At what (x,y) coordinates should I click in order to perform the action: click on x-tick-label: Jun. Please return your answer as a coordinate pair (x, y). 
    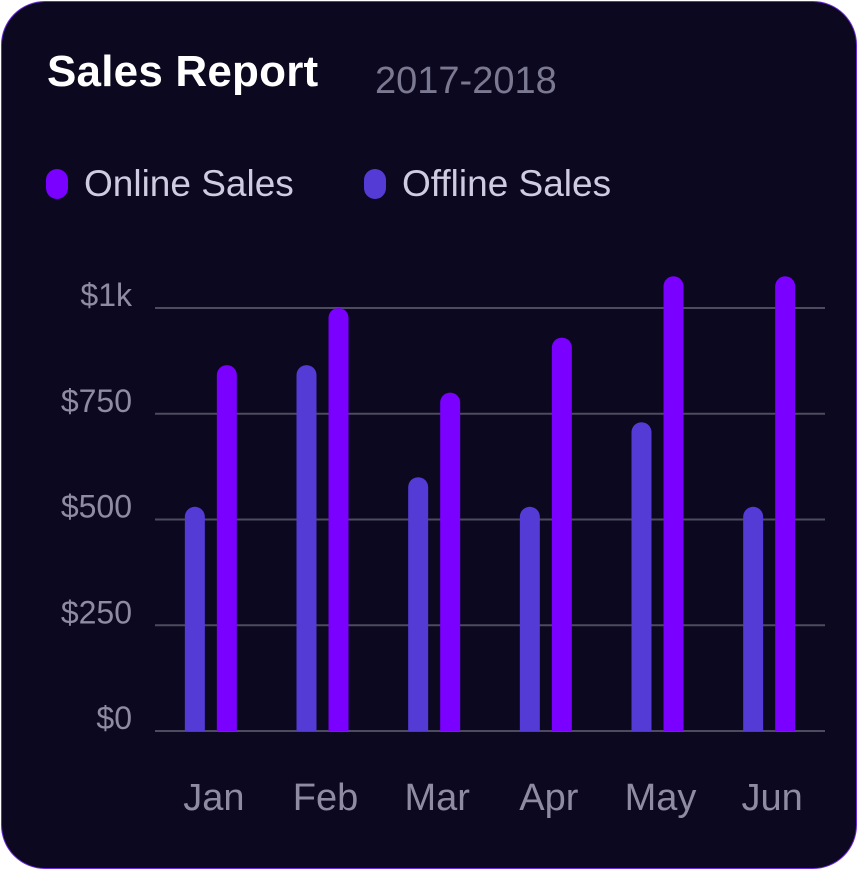
    Looking at the image, I should click on (772, 798).